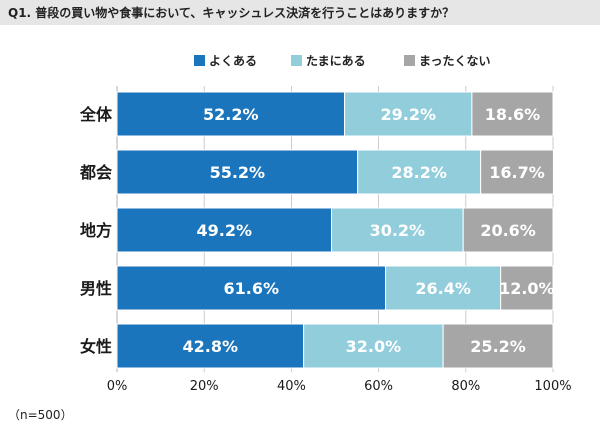  Describe the element at coordinates (408, 114) in the screenshot. I see `data-label: 29.2%` at that location.